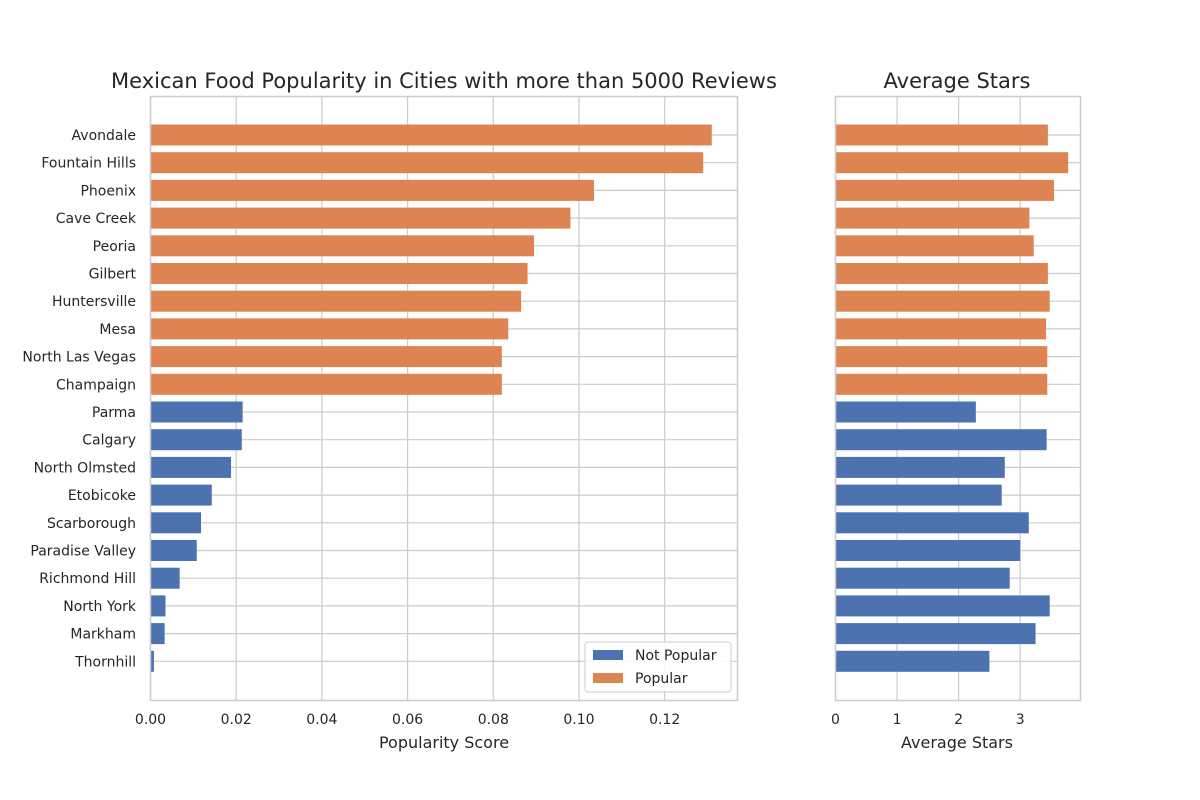  What do you see at coordinates (835, 720) in the screenshot?
I see `stars-x-tick-label: 0` at bounding box center [835, 720].